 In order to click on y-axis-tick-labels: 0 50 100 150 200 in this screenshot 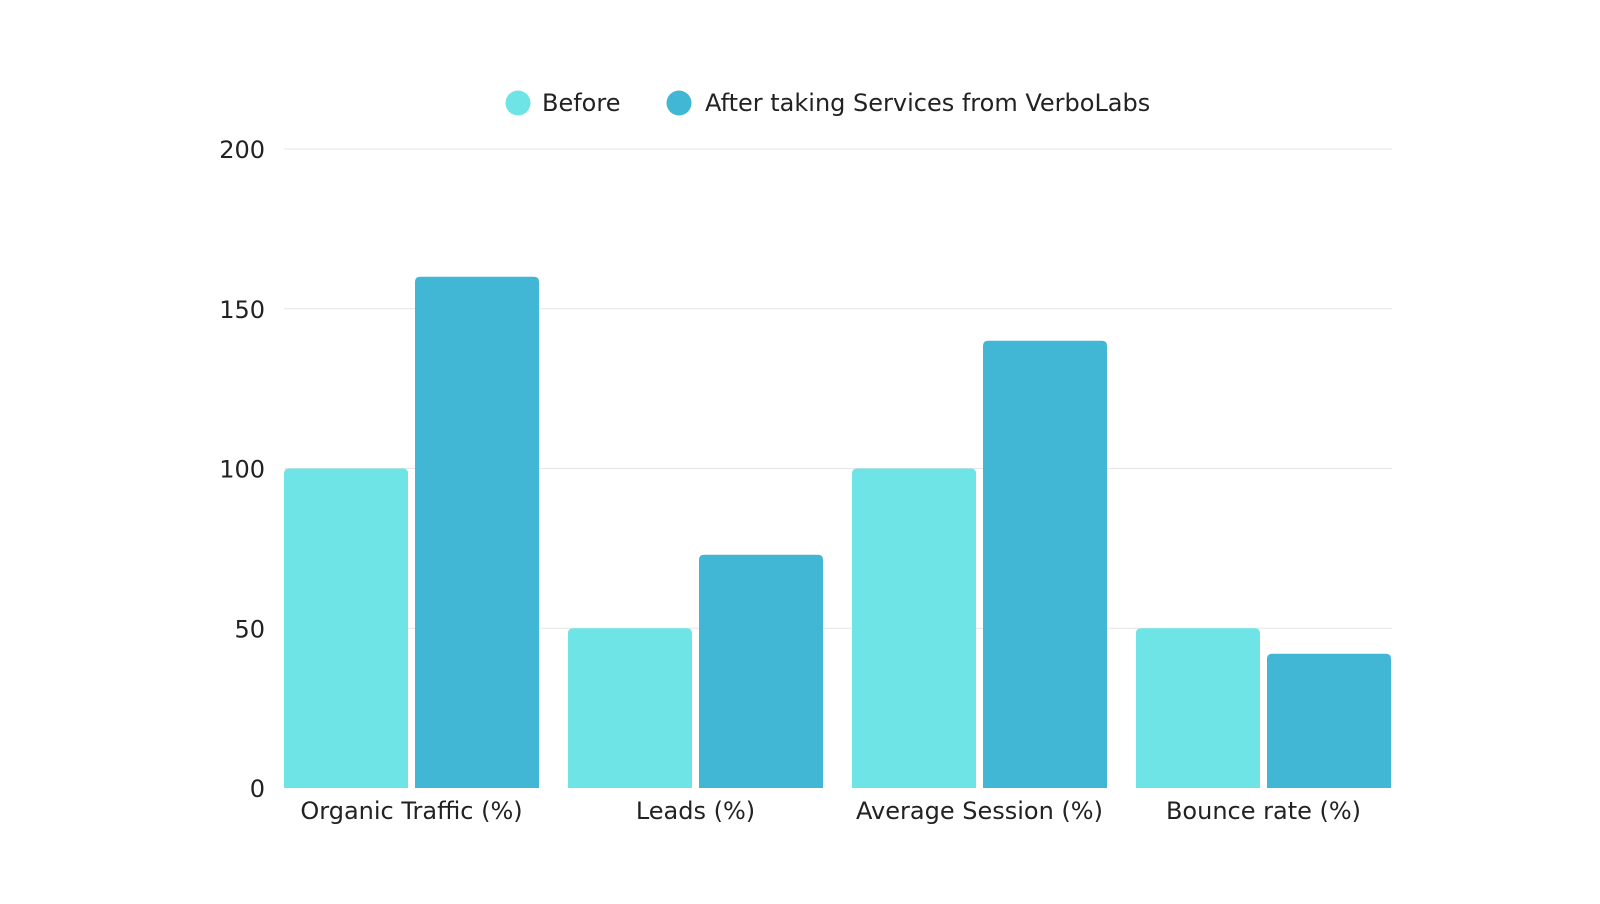, I will do `click(242, 469)`.